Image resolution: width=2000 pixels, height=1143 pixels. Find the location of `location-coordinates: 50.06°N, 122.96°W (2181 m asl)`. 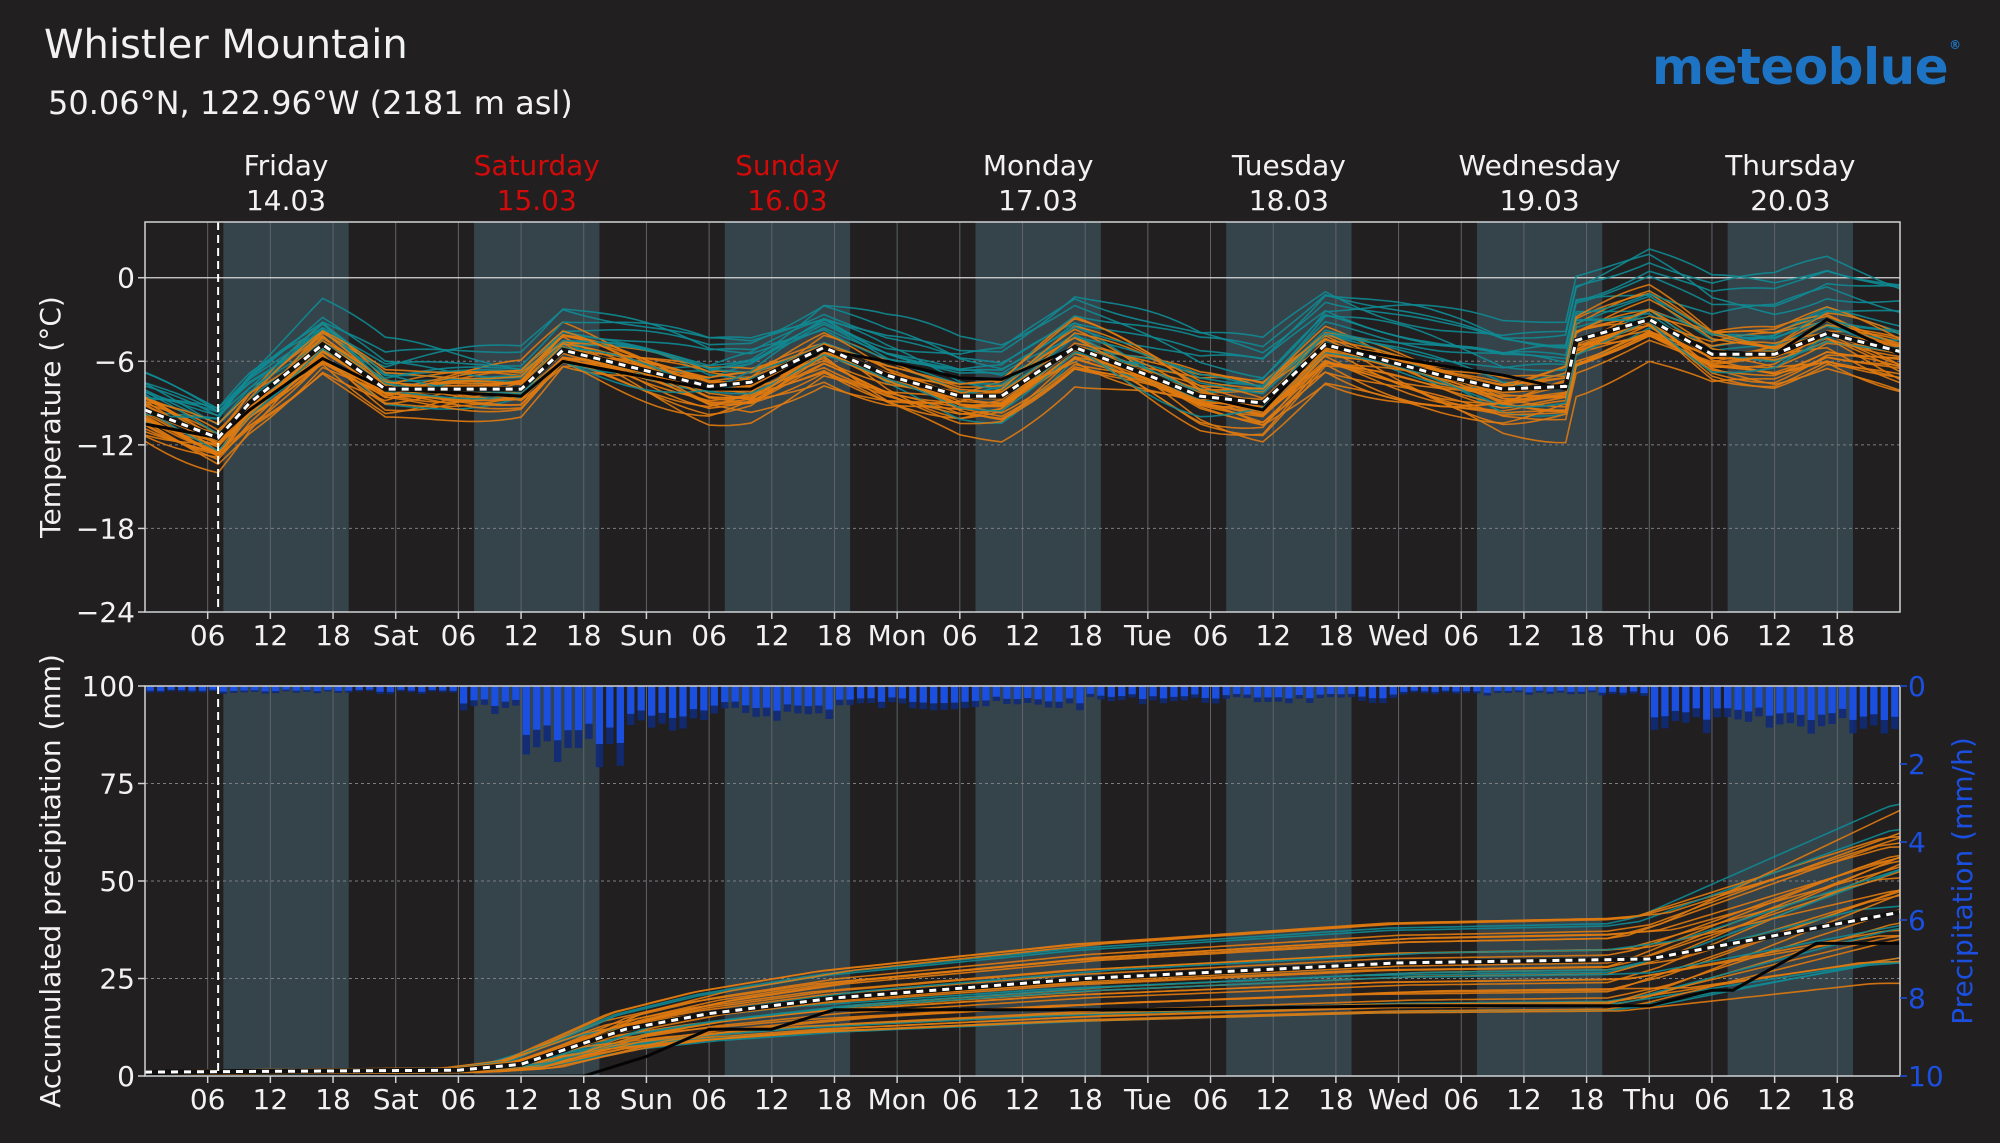

location-coordinates: 50.06°N, 122.96°W (2181 m asl) is located at coordinates (310, 103).